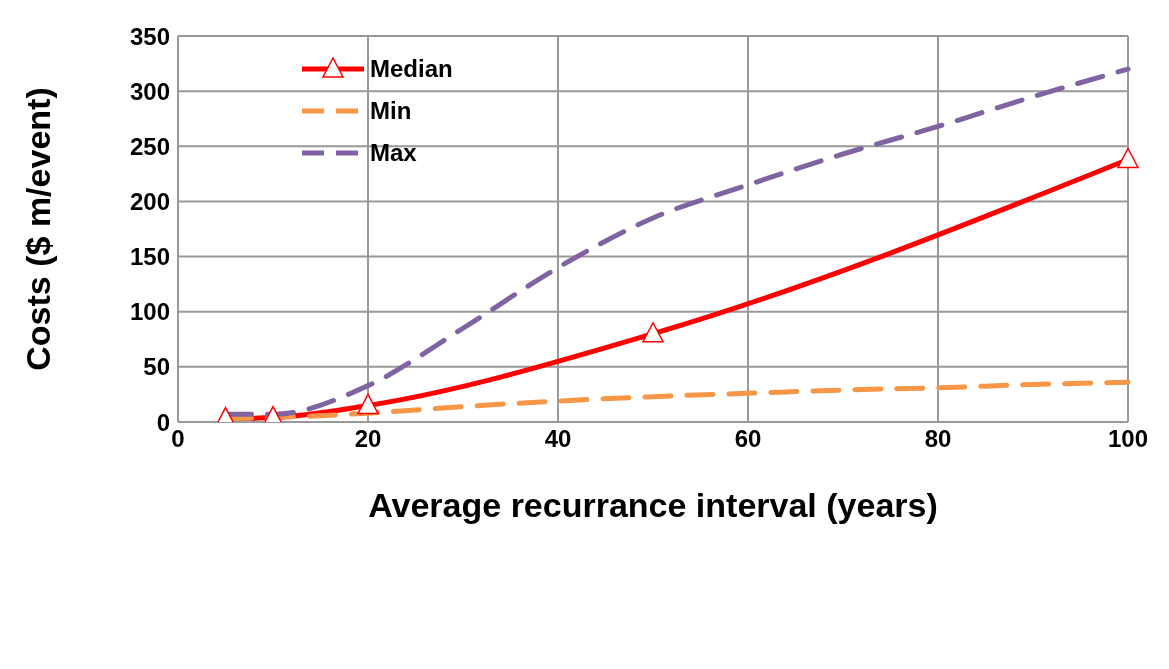  I want to click on x-tick-label: 40, so click(558, 439).